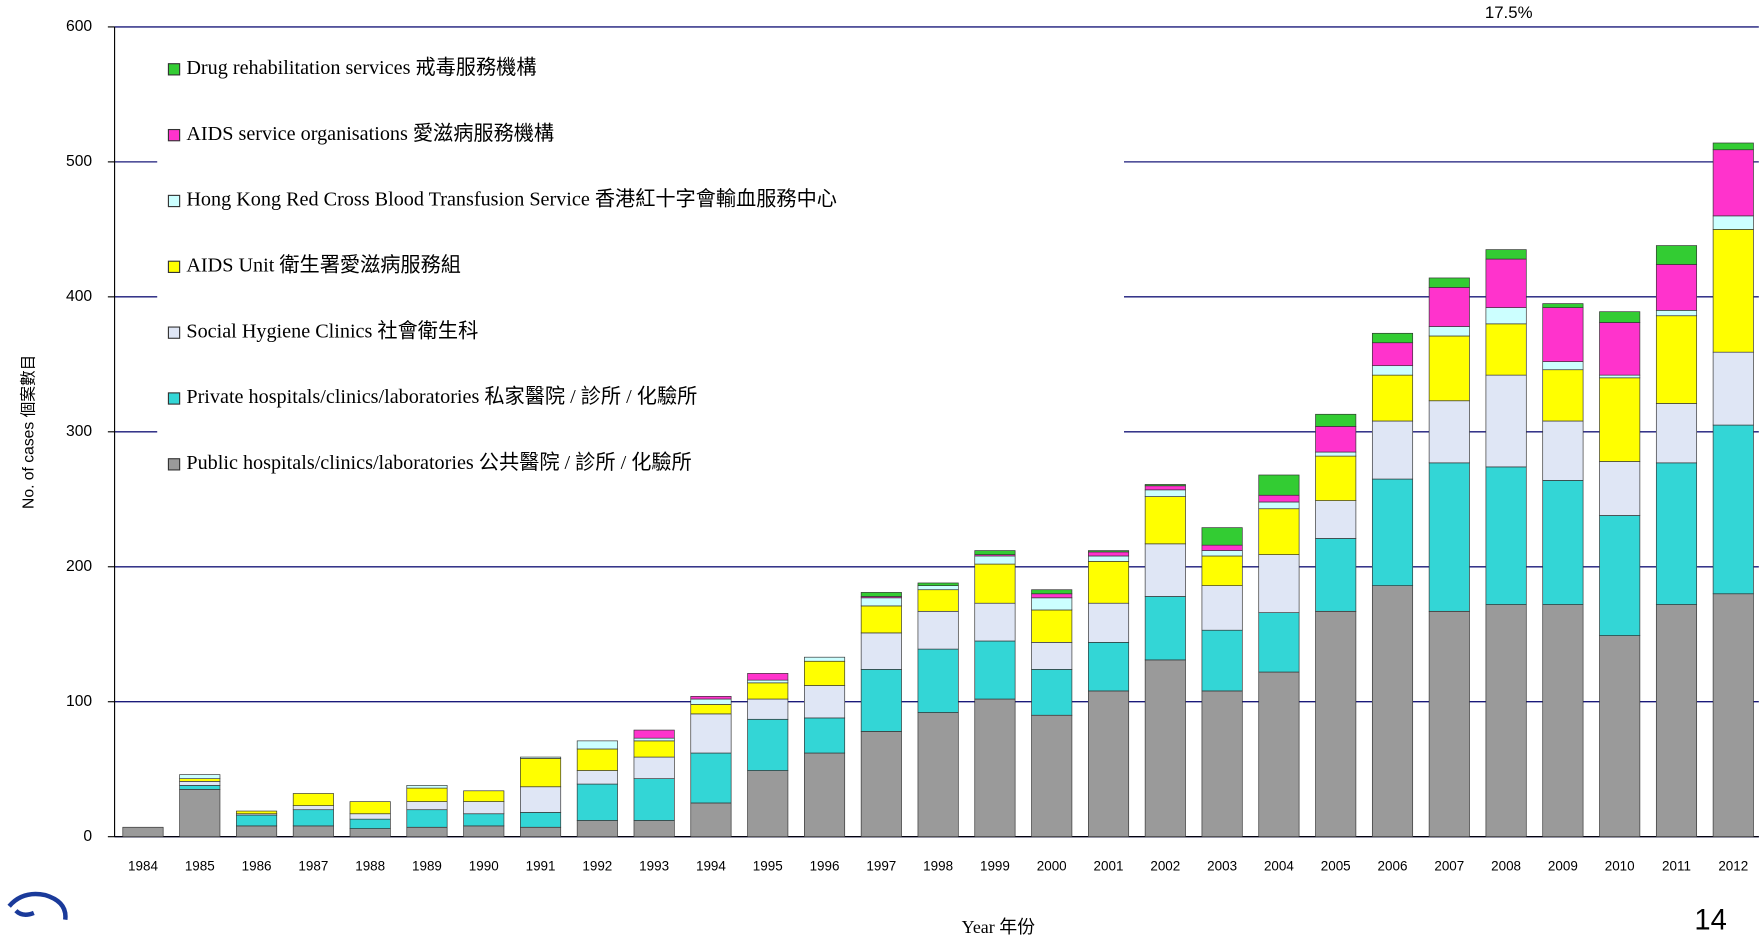 The height and width of the screenshot is (941, 1759). Describe the element at coordinates (825, 866) in the screenshot. I see `x-tick-label: 1996` at that location.